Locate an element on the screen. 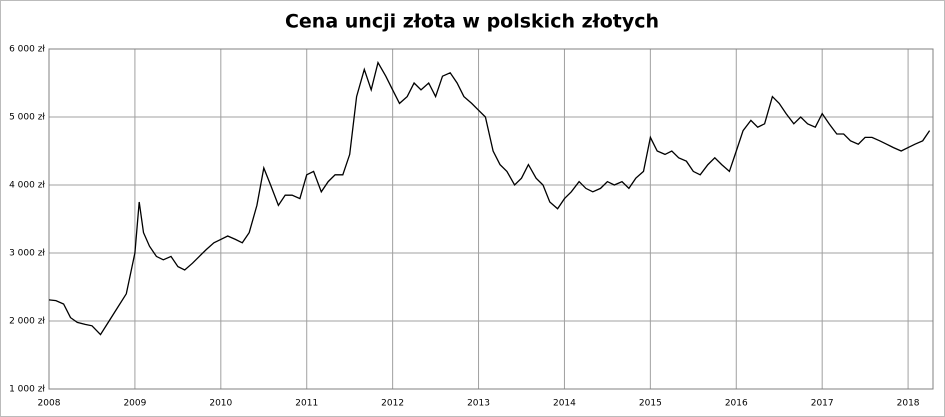 The width and height of the screenshot is (945, 417). y-tick-label: 6 000 zł is located at coordinates (27, 50).